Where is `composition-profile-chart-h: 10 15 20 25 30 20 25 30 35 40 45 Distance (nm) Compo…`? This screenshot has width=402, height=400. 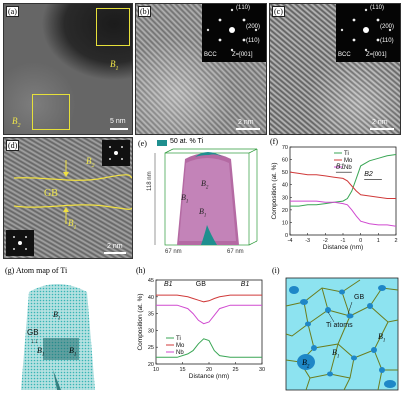
composition-profile-chart-h: 10 15 20 25 30 20 25 30 35 40 45 Distance (nm) Compo… is located at coordinates (201, 329).